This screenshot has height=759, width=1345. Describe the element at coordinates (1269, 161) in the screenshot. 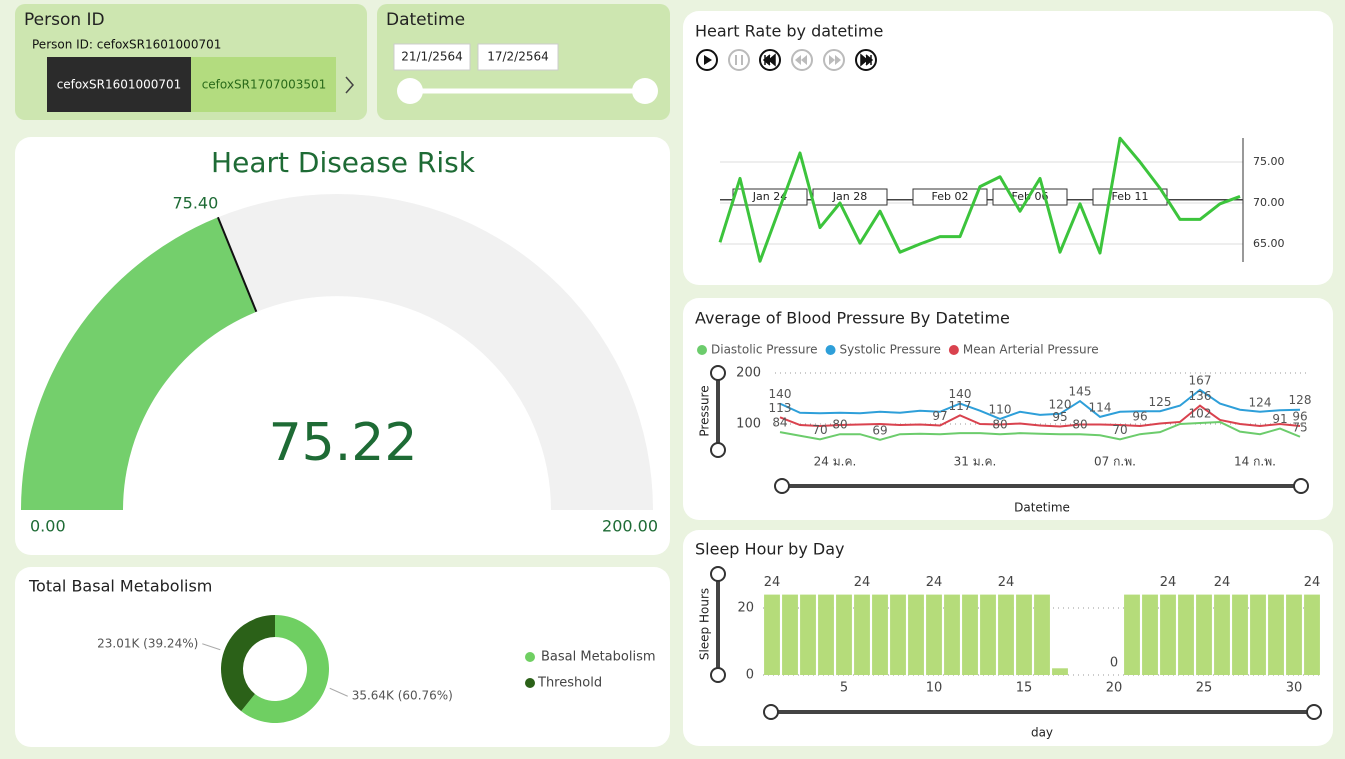

I see `y-tick-label: 75.00` at that location.